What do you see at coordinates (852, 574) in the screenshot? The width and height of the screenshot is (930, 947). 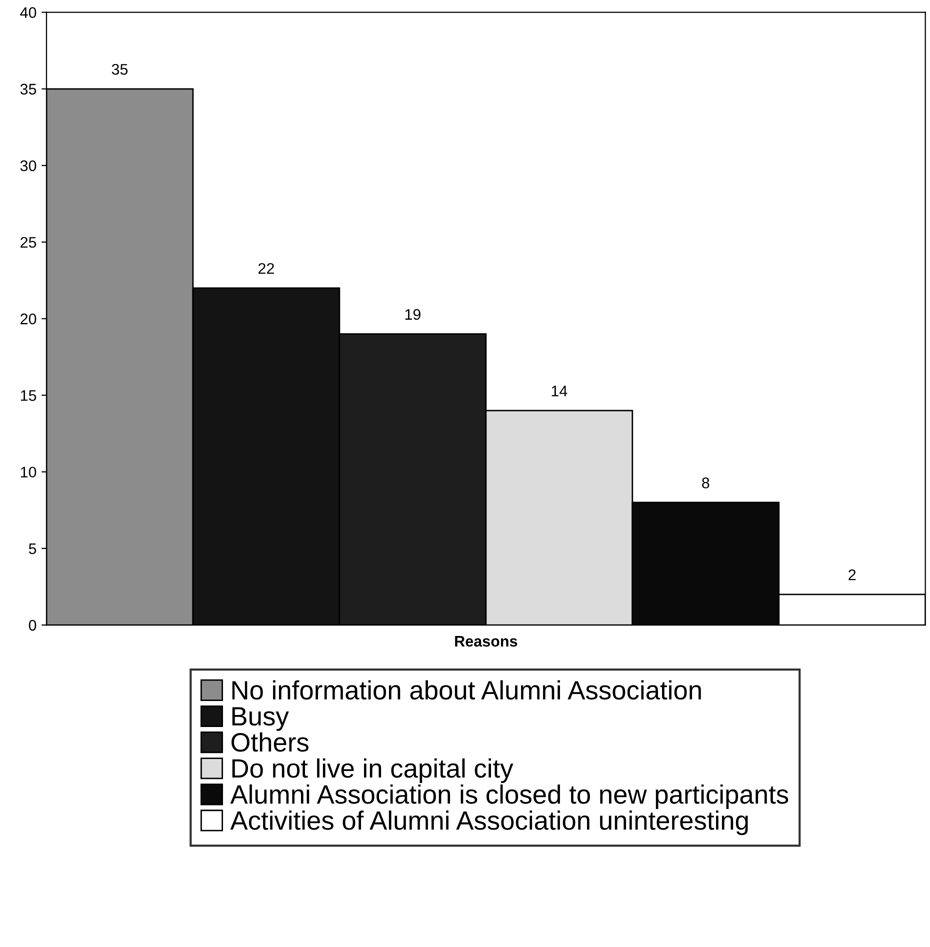 I see `data-label: 2` at bounding box center [852, 574].